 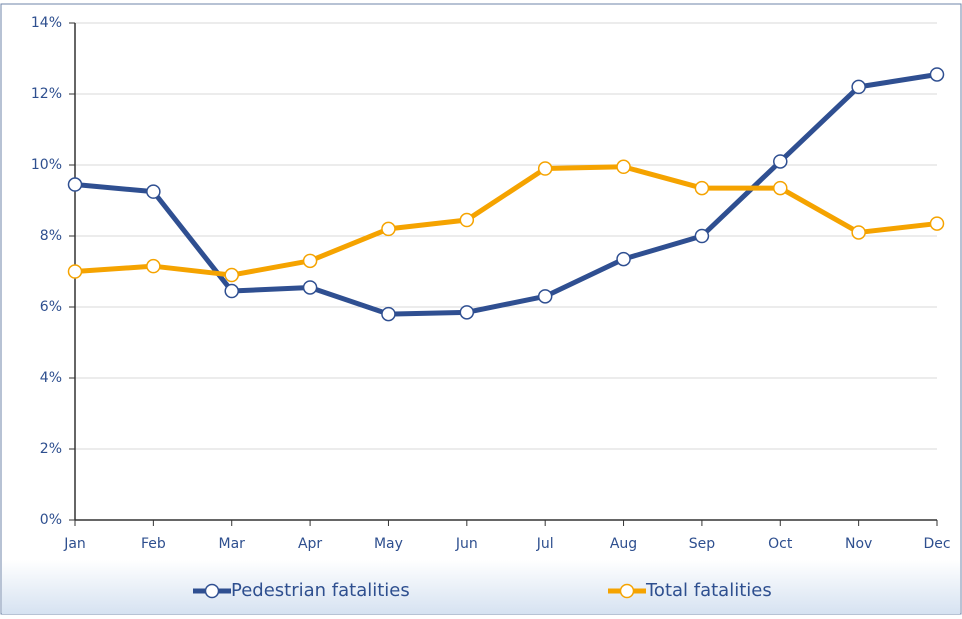 What do you see at coordinates (46, 94) in the screenshot?
I see `y-tick-label: 12%` at bounding box center [46, 94].